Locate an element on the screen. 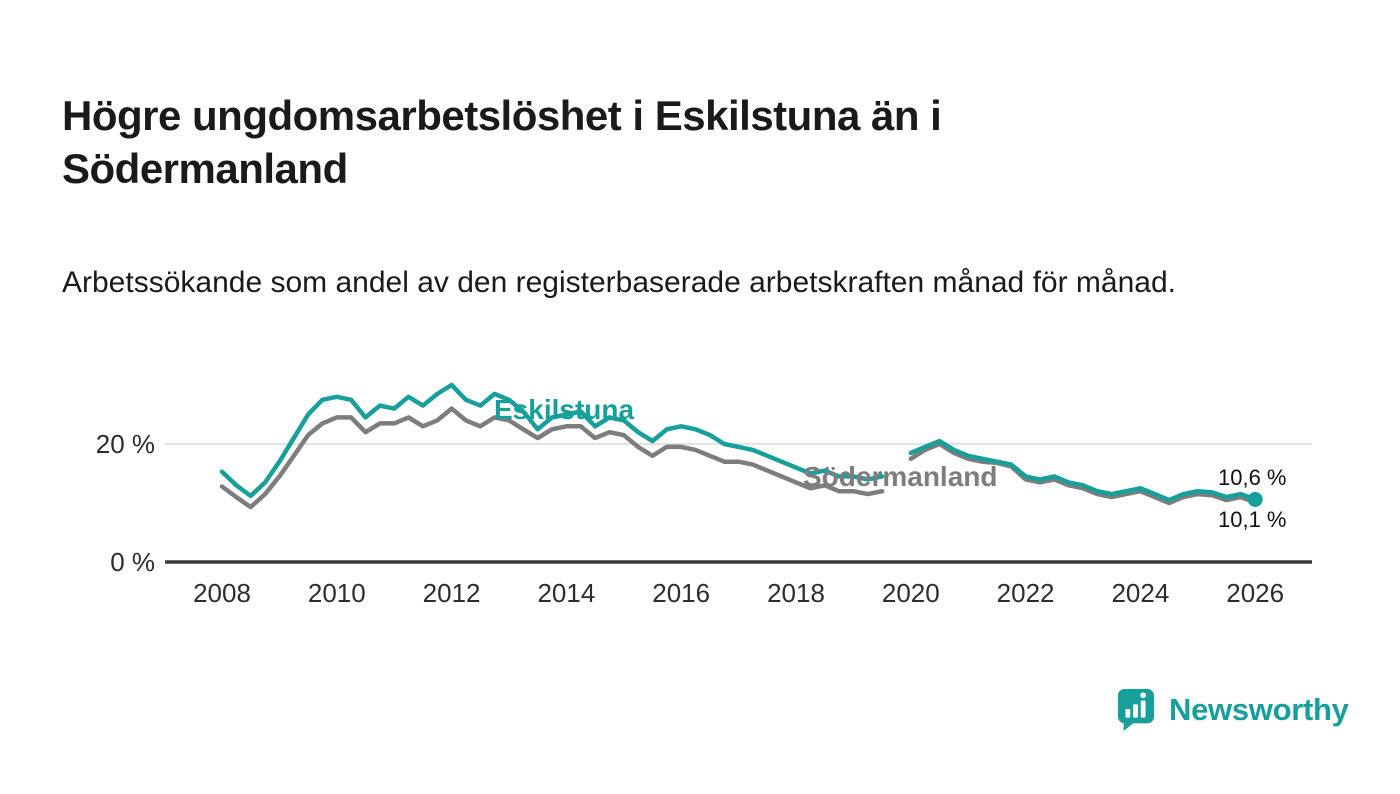 The image size is (1400, 794). y-tick-label: 0 % is located at coordinates (132, 562).